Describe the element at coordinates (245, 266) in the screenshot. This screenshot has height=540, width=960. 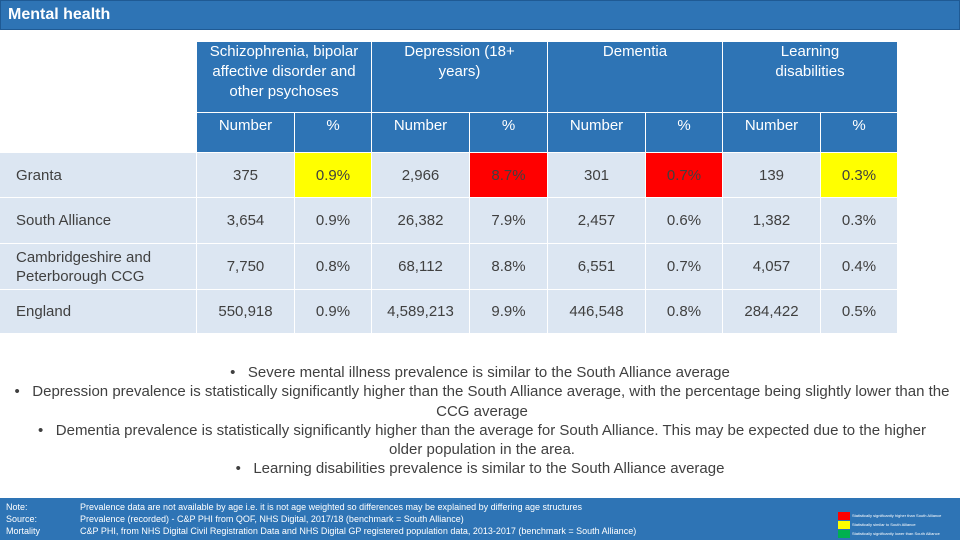
I see `table-cell: 7,750` at that location.